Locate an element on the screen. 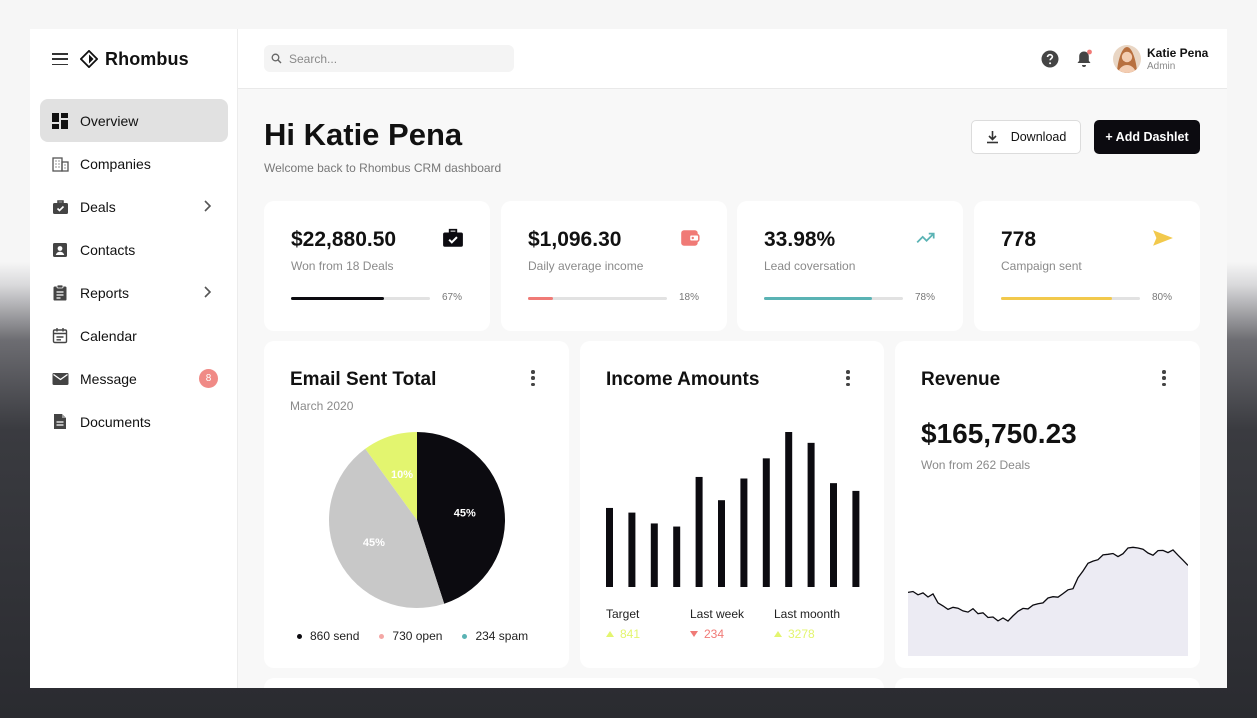  sidebar-item-calendar: Calendar is located at coordinates (134, 335).